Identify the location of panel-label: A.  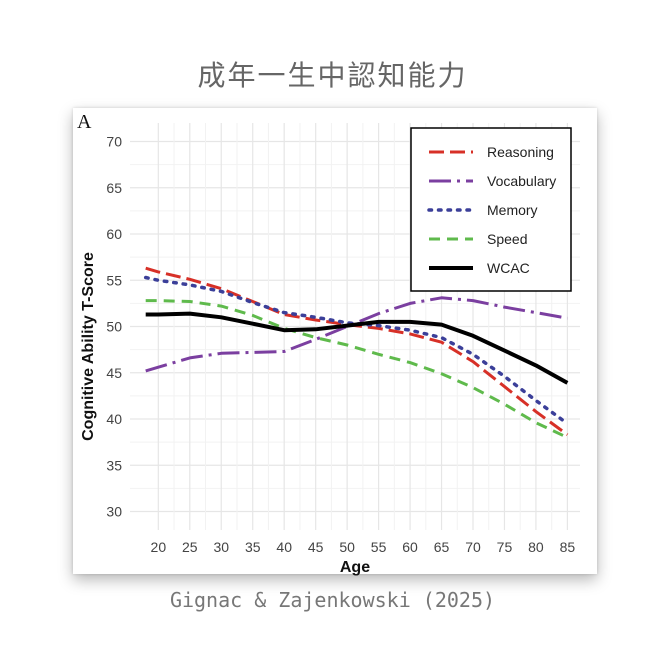
(84, 122).